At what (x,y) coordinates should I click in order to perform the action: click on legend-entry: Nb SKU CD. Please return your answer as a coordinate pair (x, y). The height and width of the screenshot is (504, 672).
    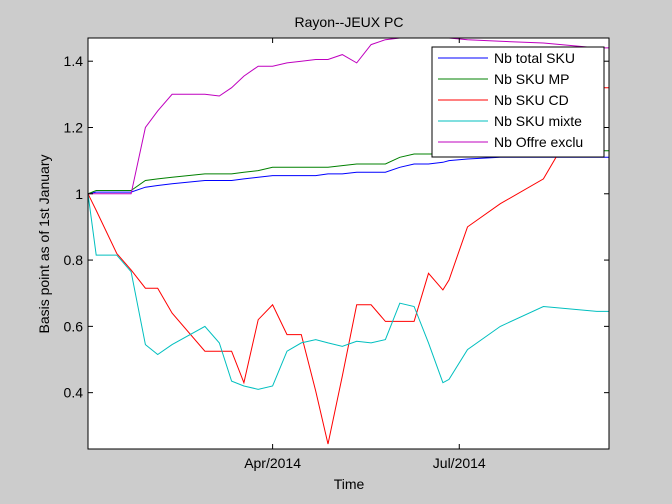
    Looking at the image, I should click on (531, 100).